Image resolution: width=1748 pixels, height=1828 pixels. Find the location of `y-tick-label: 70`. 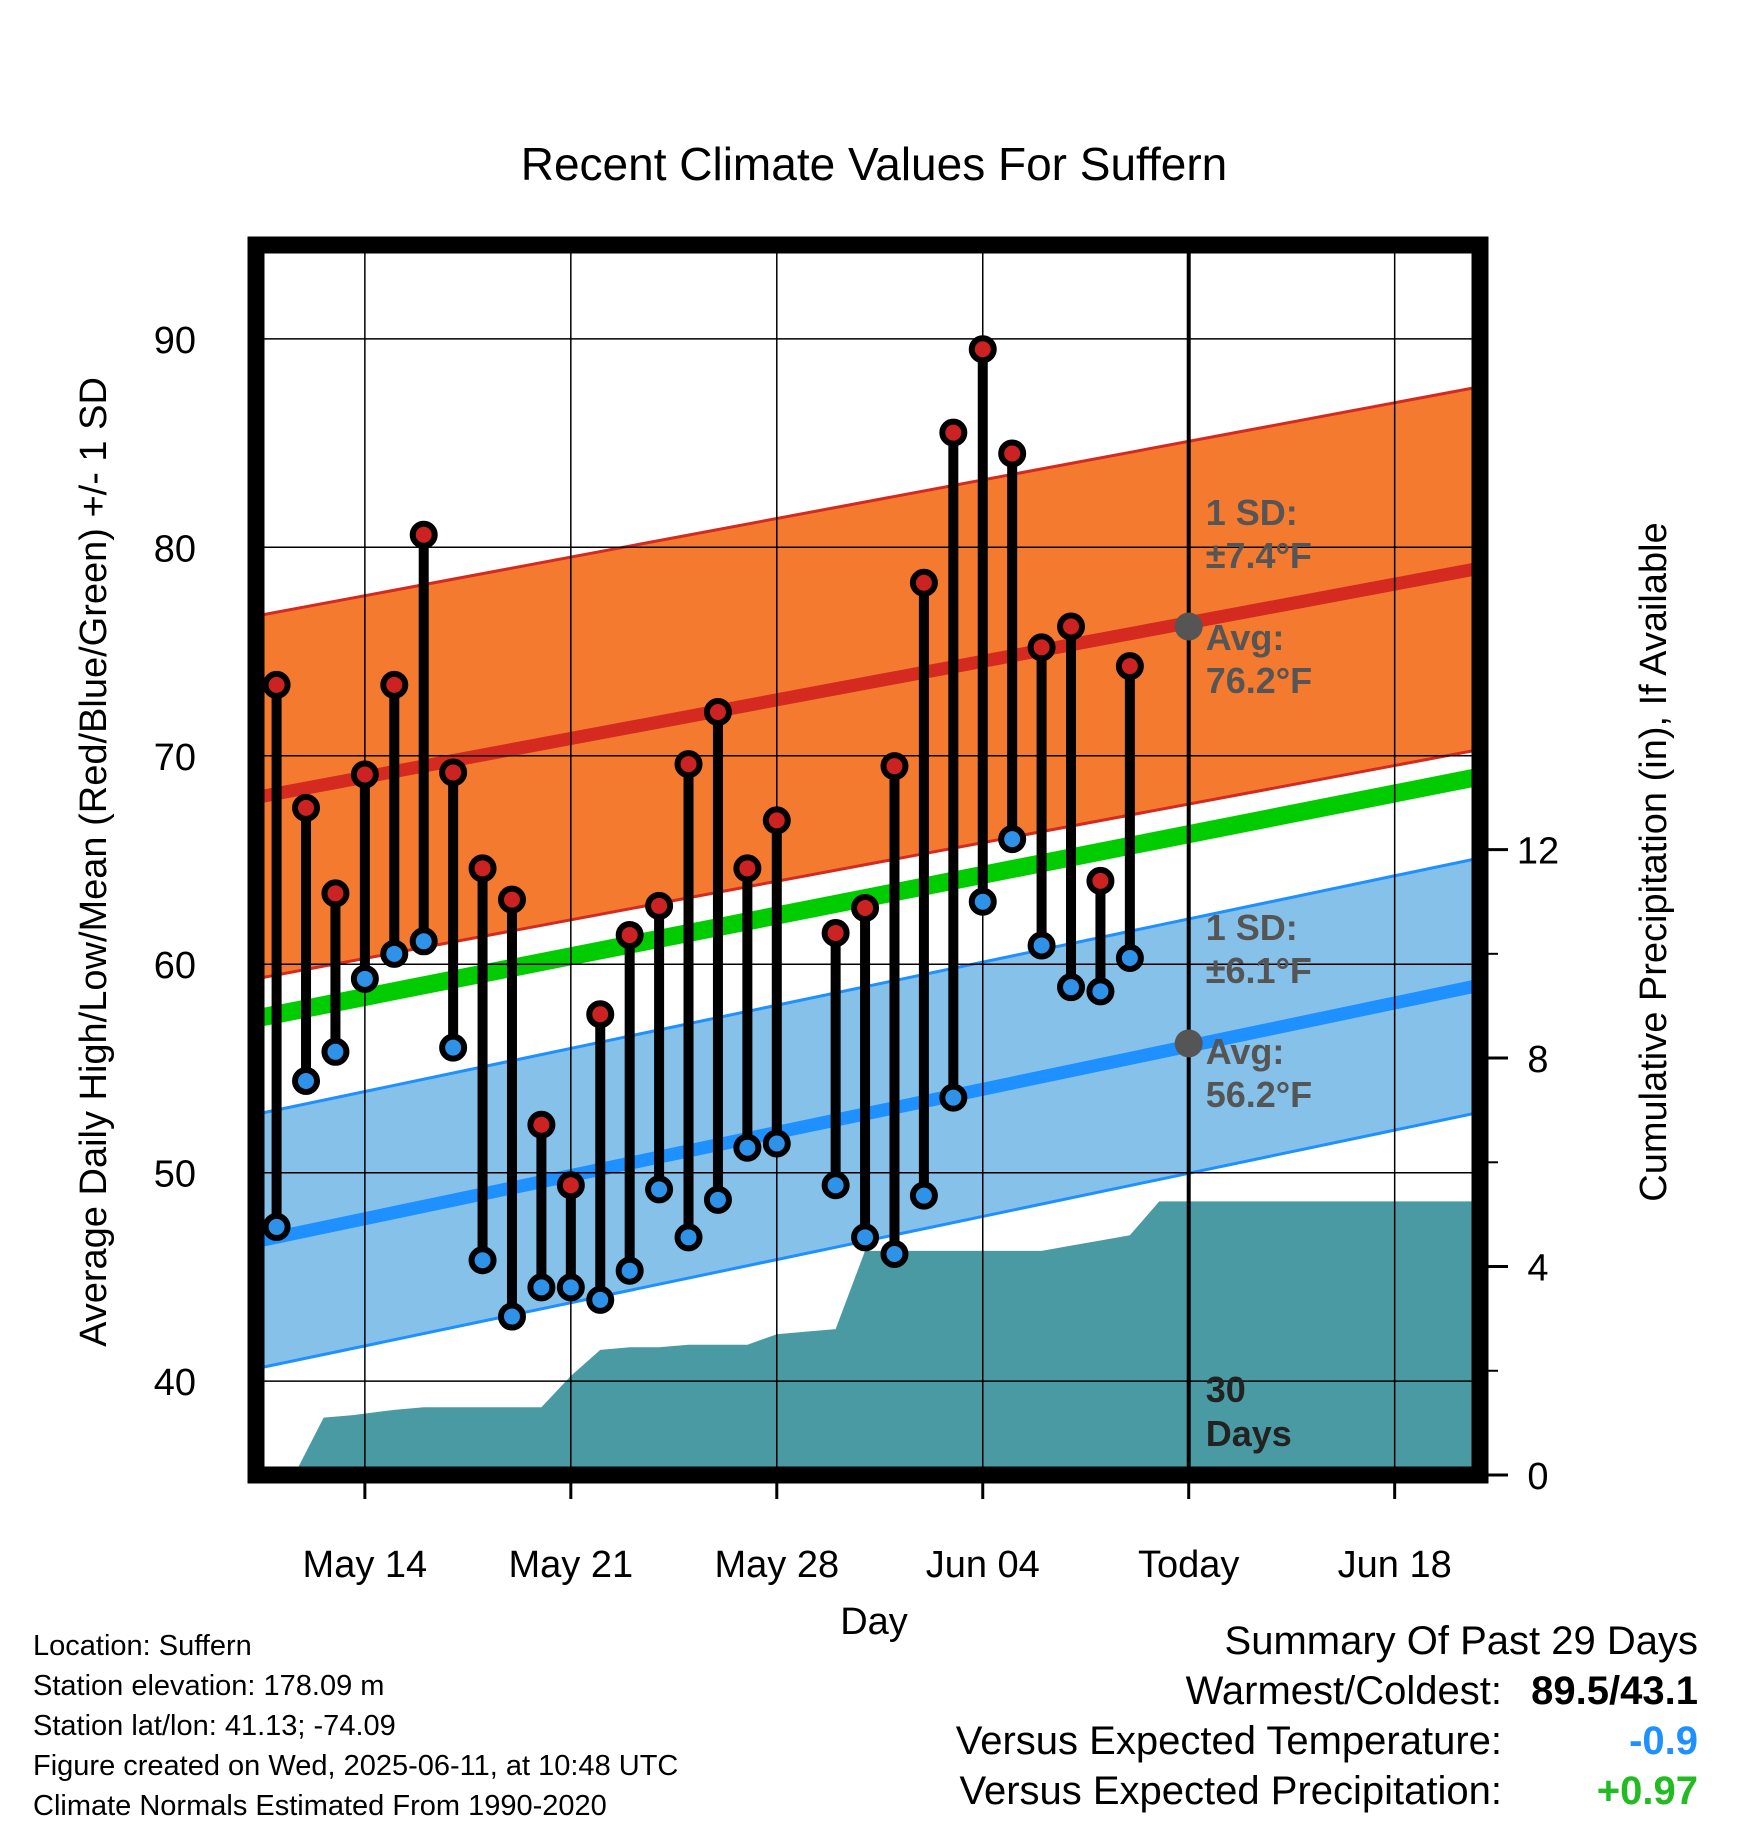

y-tick-label: 70 is located at coordinates (175, 758).